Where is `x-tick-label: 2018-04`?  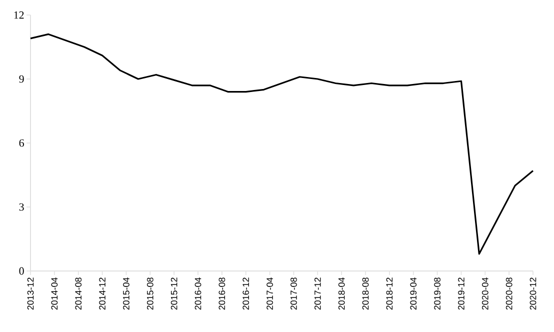 x-tick-label: 2018-04 is located at coordinates (341, 293).